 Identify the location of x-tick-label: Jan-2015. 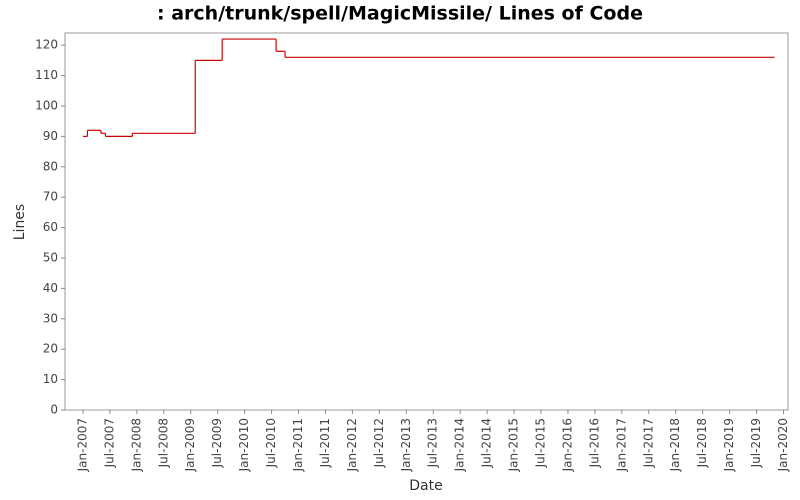
(514, 445).